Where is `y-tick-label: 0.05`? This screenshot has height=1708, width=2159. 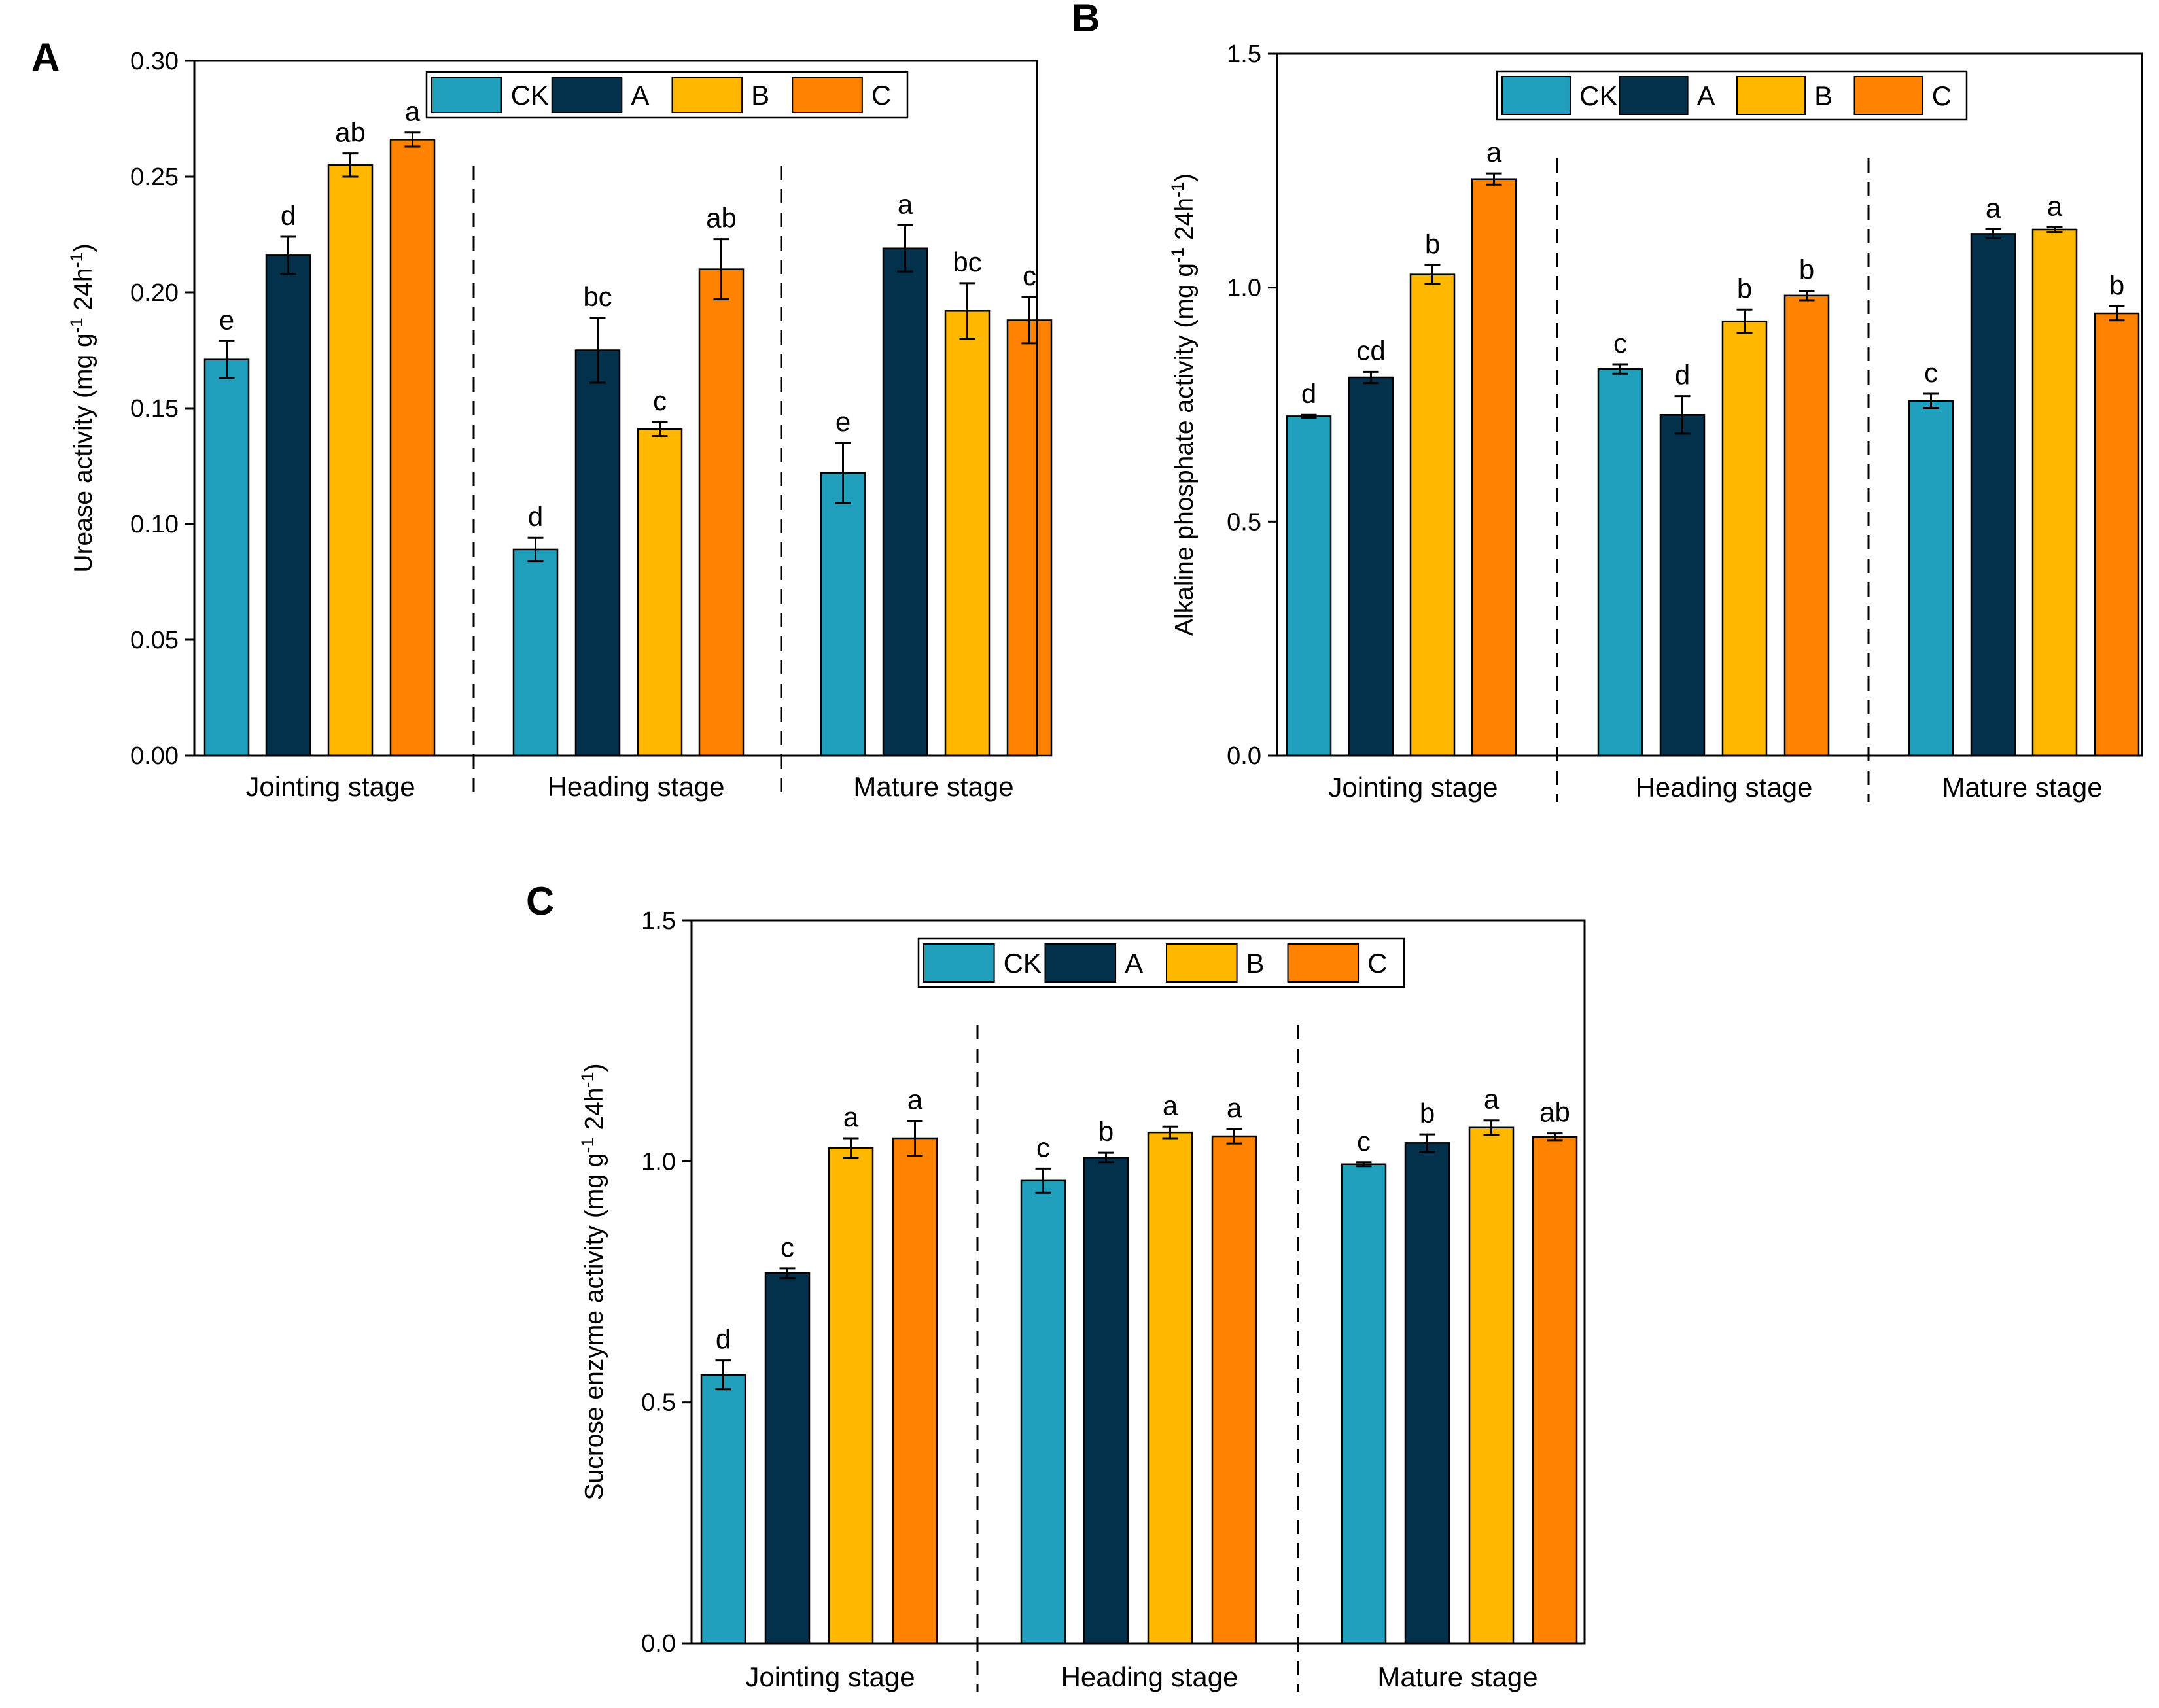 y-tick-label: 0.05 is located at coordinates (154, 640).